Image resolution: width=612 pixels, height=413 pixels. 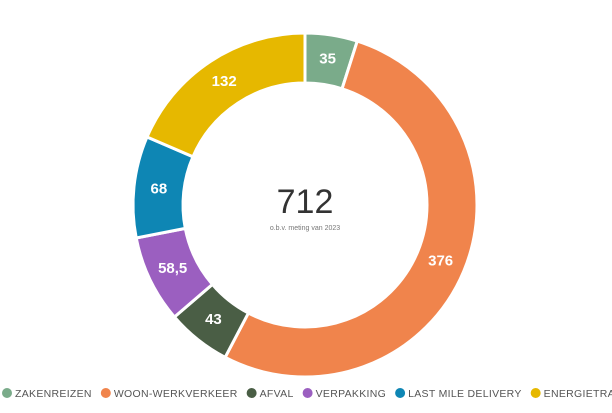 What do you see at coordinates (213, 319) in the screenshot?
I see `value-label: 43` at bounding box center [213, 319].